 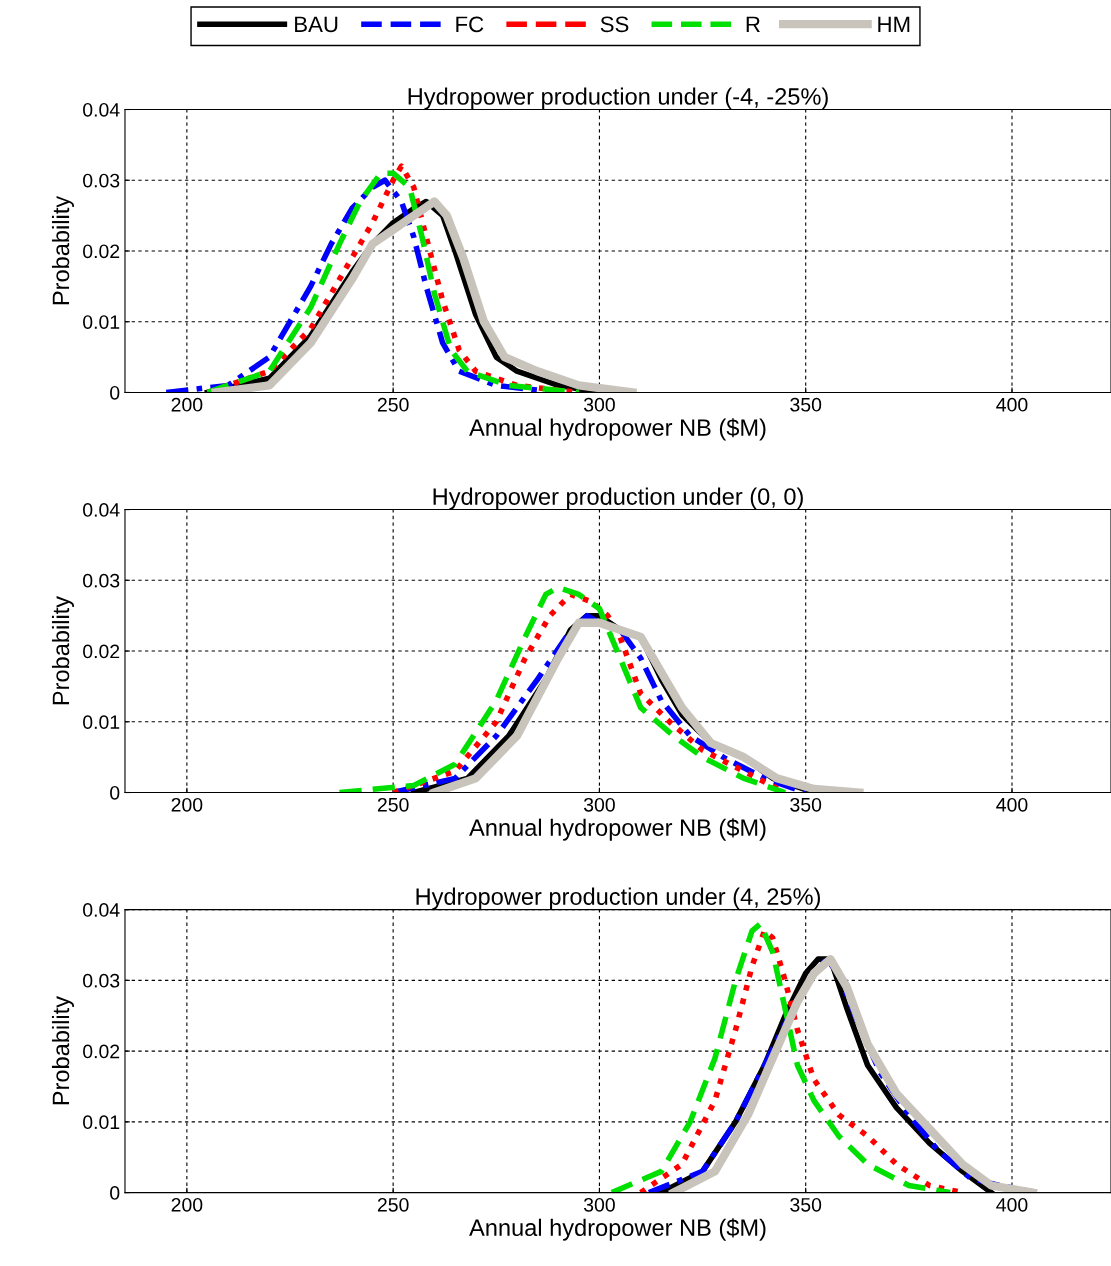 I want to click on legend-label: BAU, so click(x=316, y=24).